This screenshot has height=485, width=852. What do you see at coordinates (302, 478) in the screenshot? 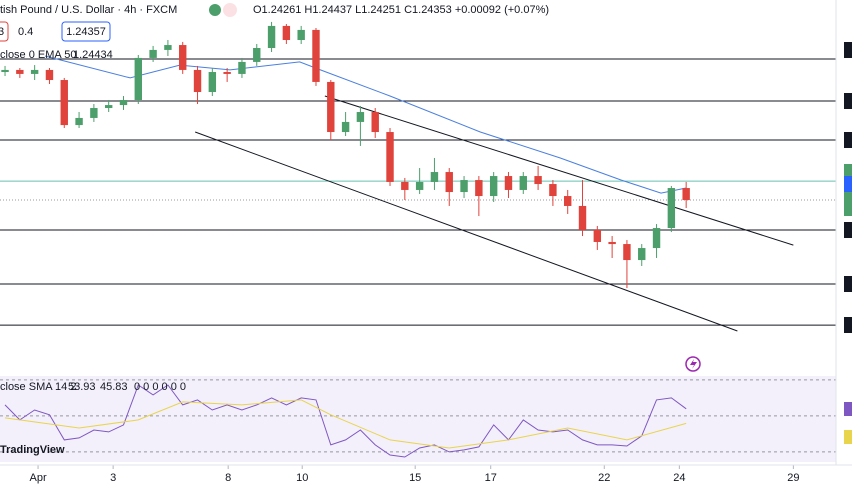
I see `x-tick-label: 10` at bounding box center [302, 478].